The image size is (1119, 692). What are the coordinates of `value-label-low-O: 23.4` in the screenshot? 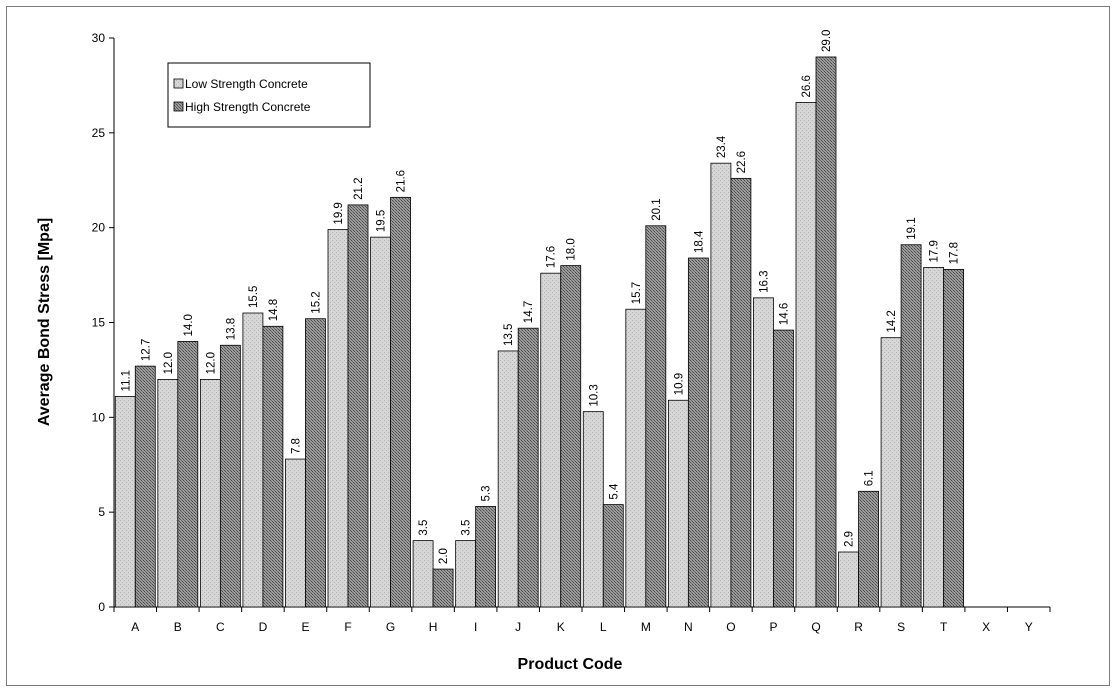 It's located at (722, 146).